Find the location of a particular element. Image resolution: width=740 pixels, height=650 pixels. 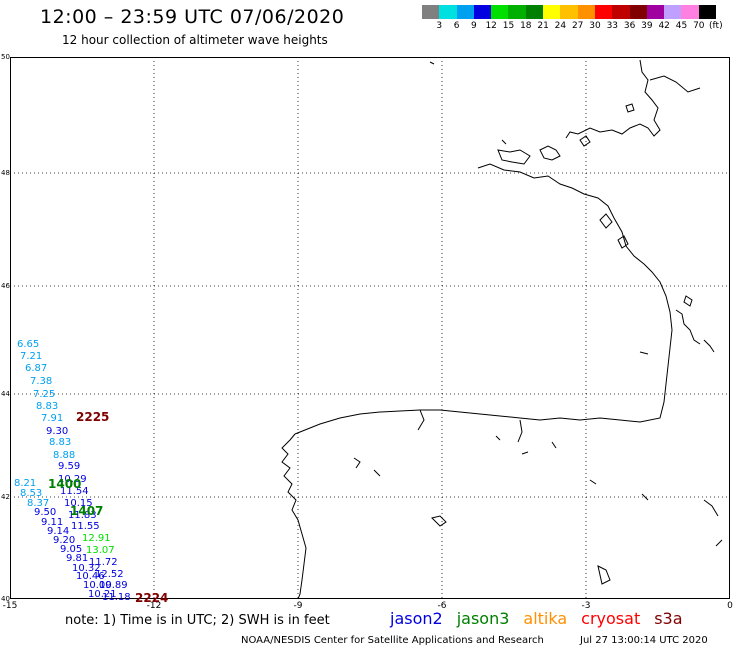

lon-label: -6 is located at coordinates (442, 606).